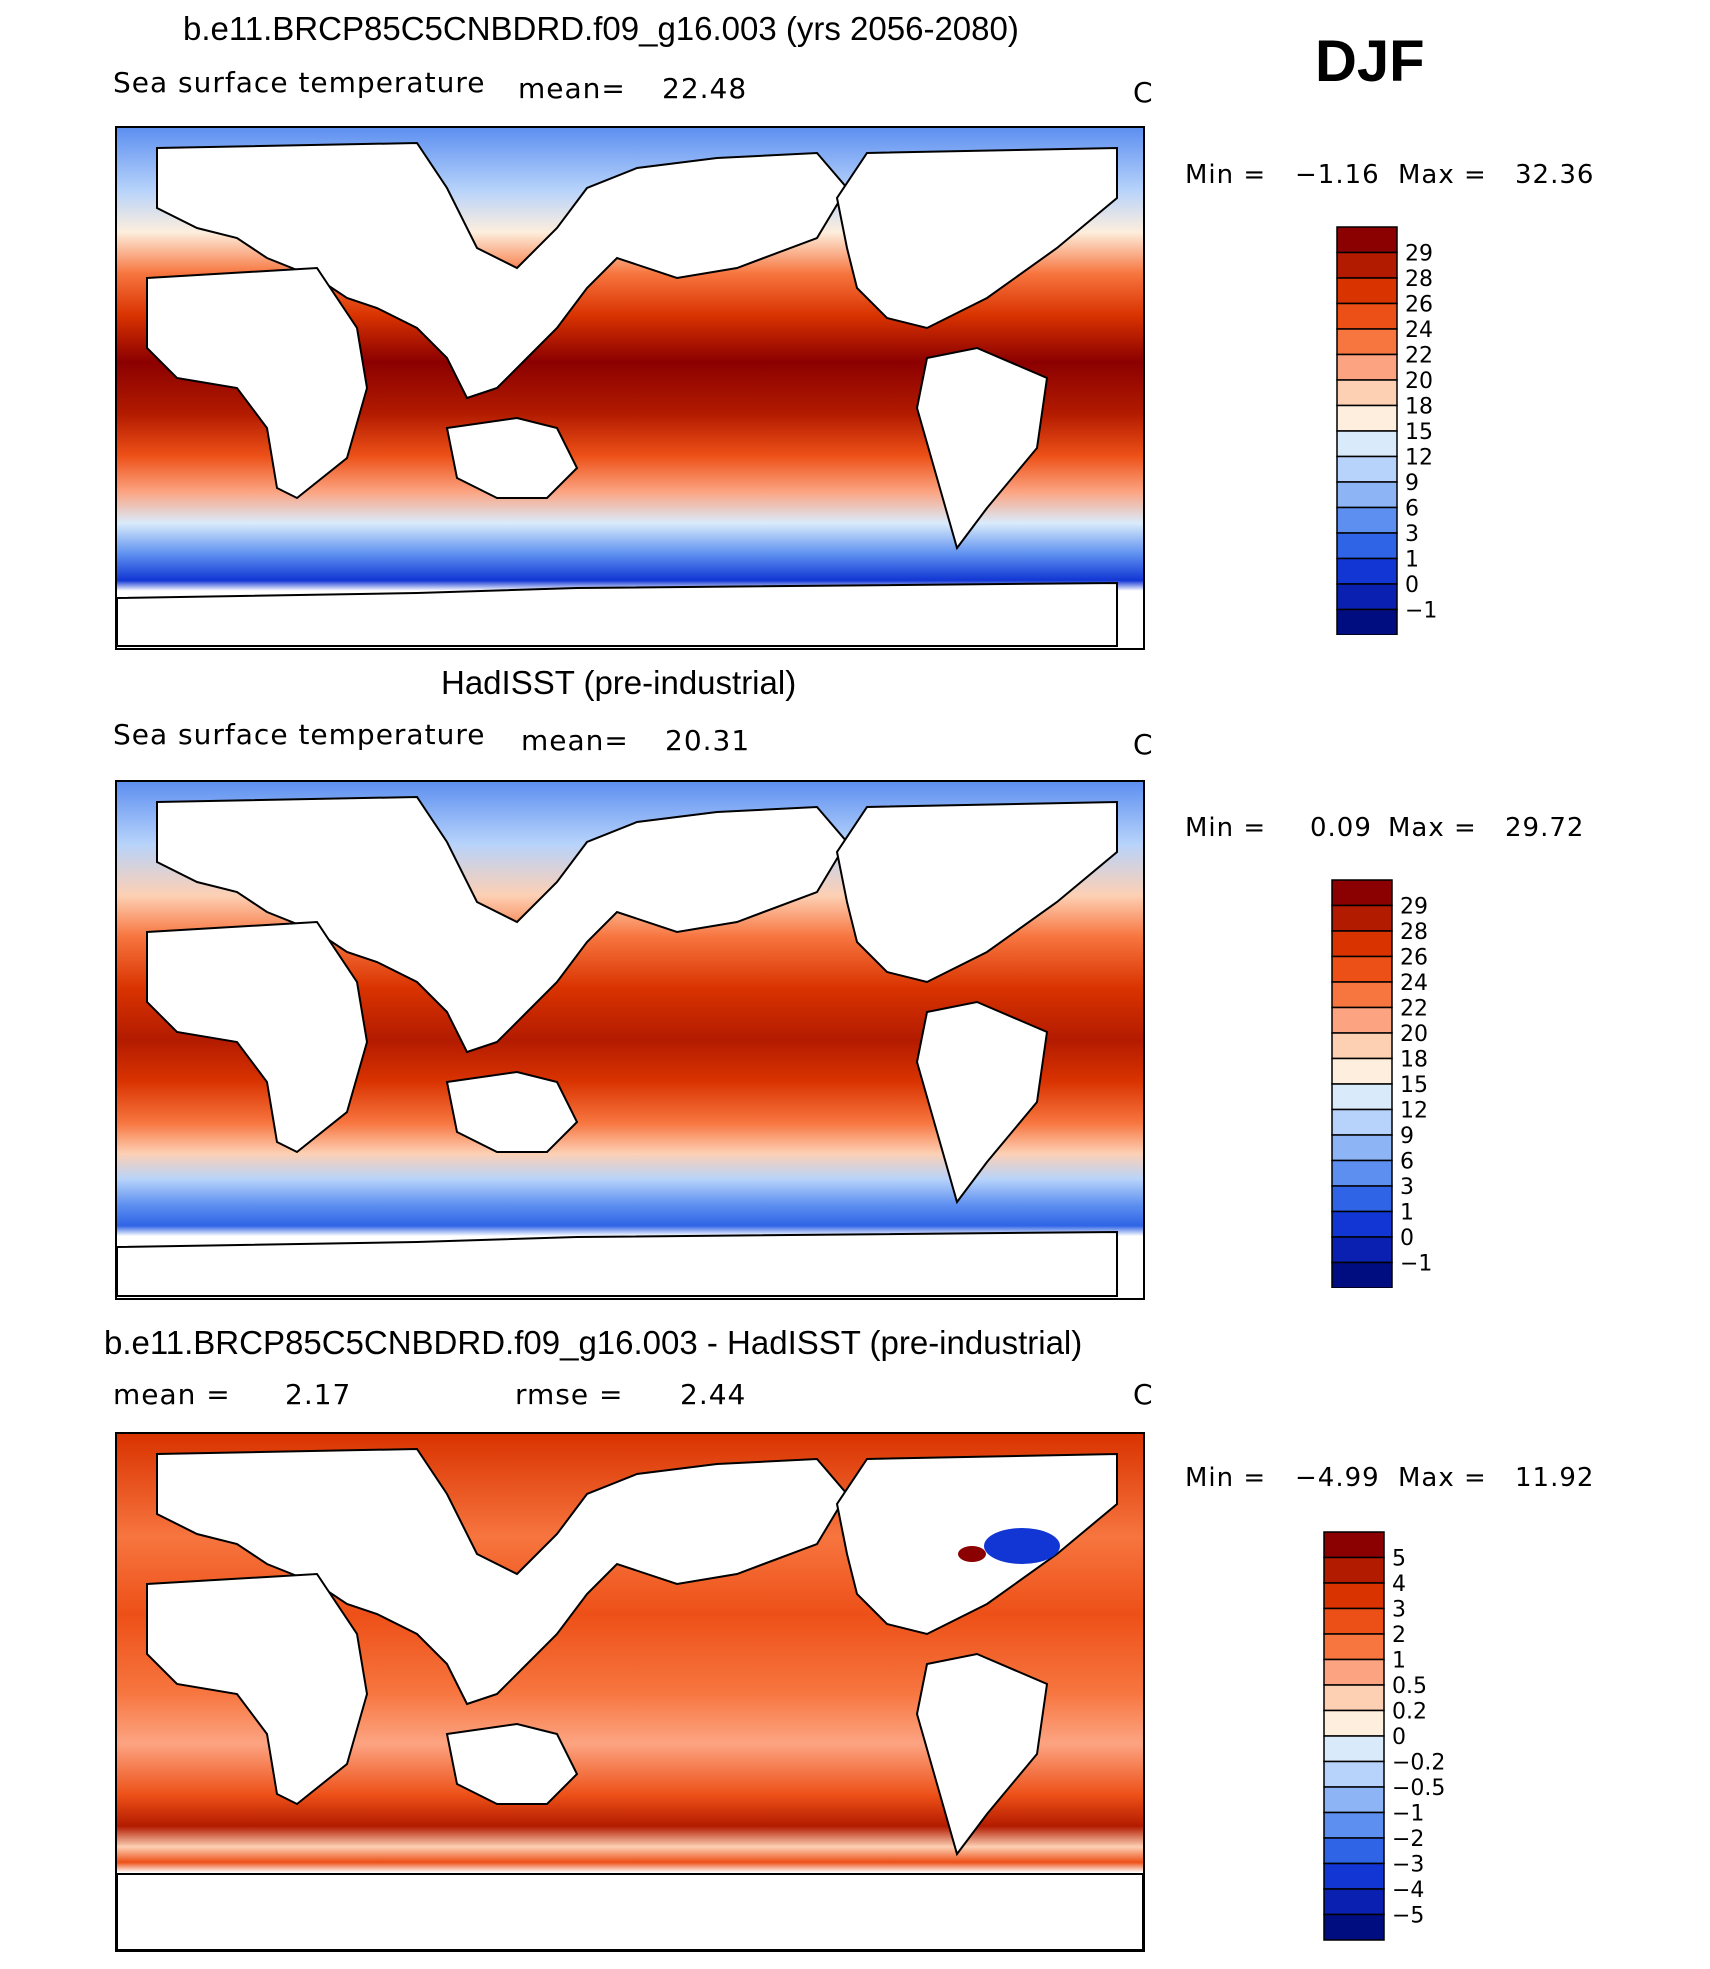  I want to click on panel3-units: C, so click(1143, 1394).